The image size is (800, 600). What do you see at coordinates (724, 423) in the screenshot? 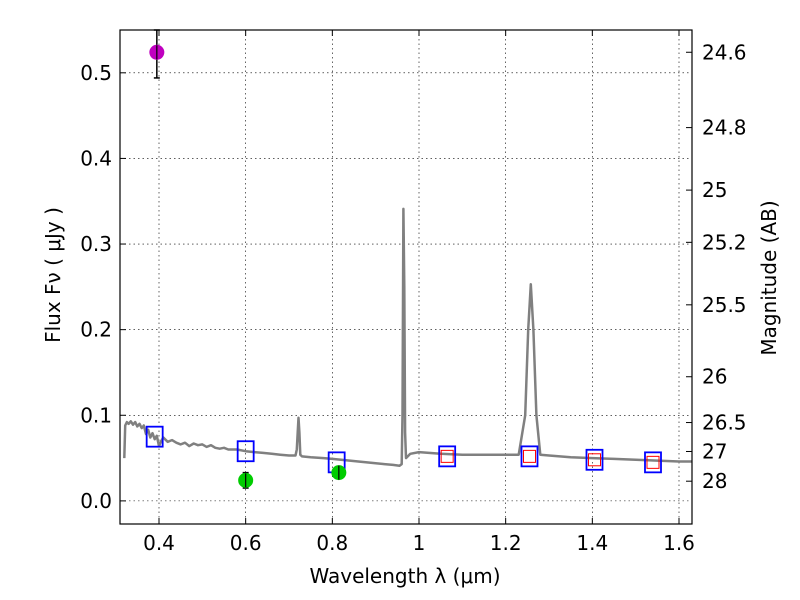
I see `right-tick-label: 26.5` at bounding box center [724, 423].